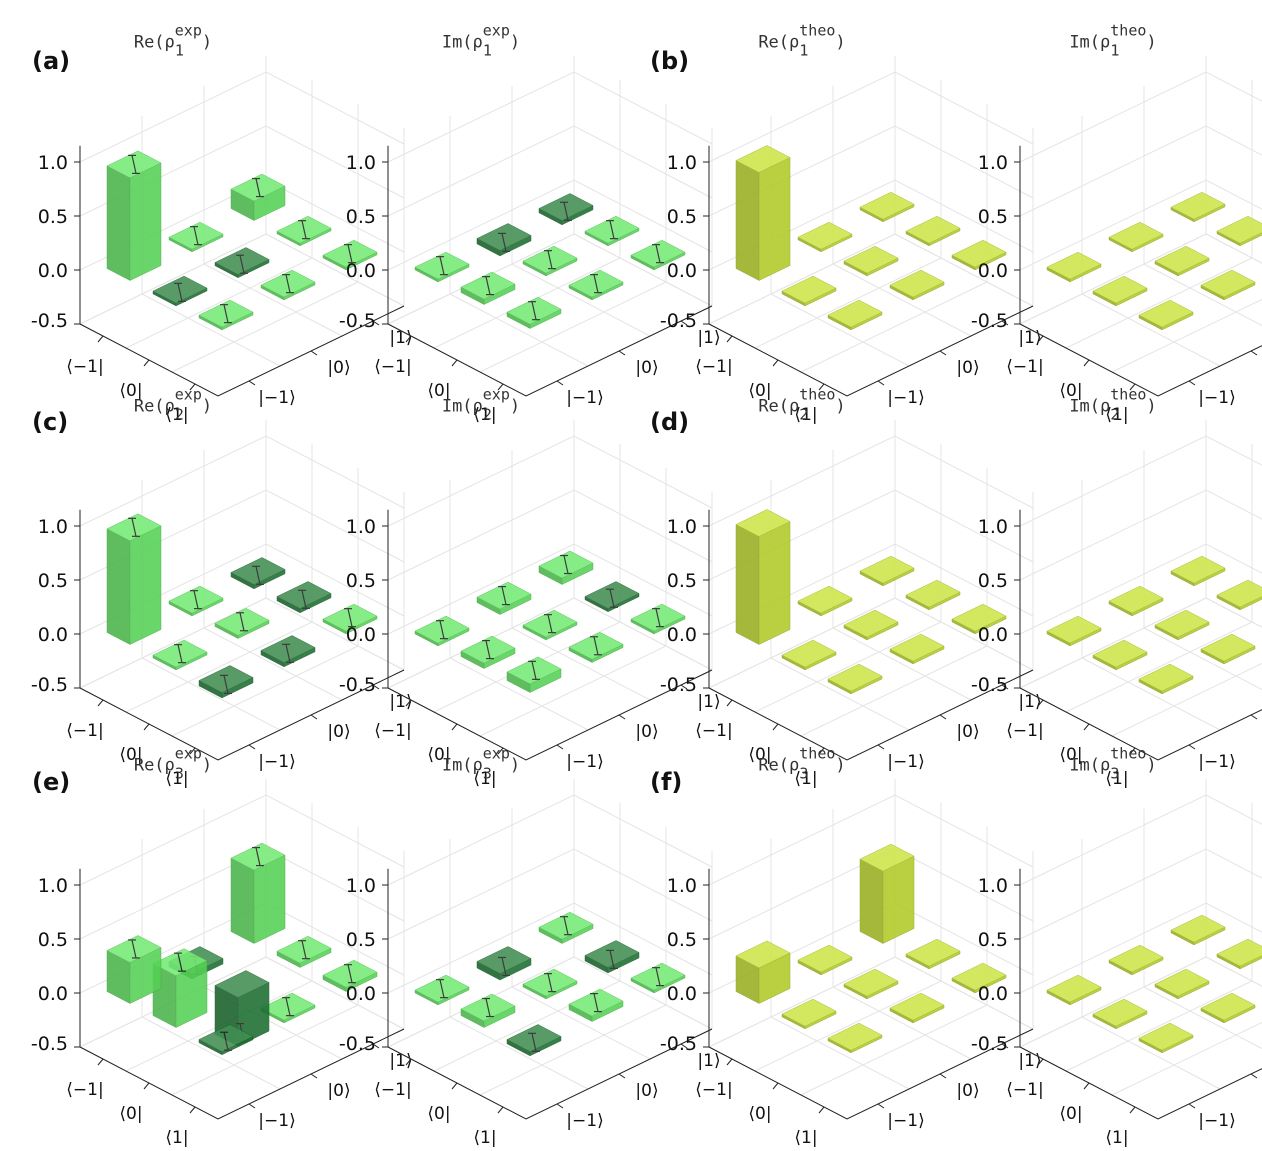  What do you see at coordinates (173, 40) in the screenshot?
I see `chart-title: Re(ρexp 1)` at bounding box center [173, 40].